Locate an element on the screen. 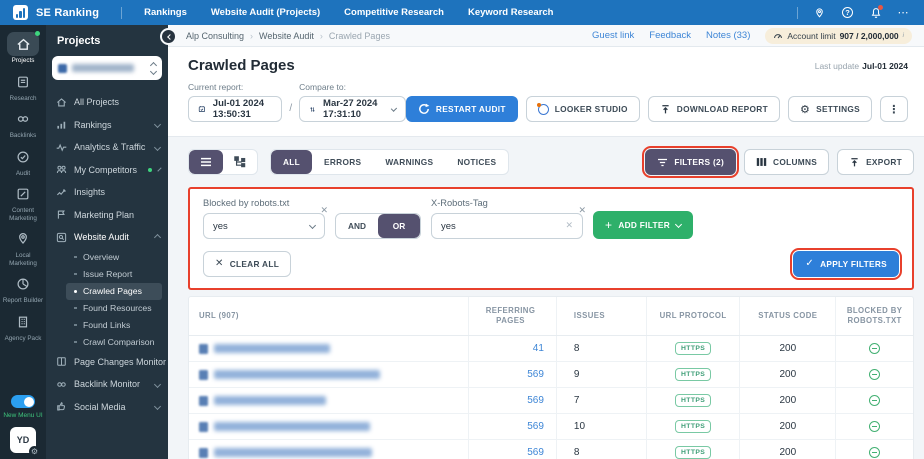 This screenshot has width=924, height=459. operator-and: AND is located at coordinates (357, 226).